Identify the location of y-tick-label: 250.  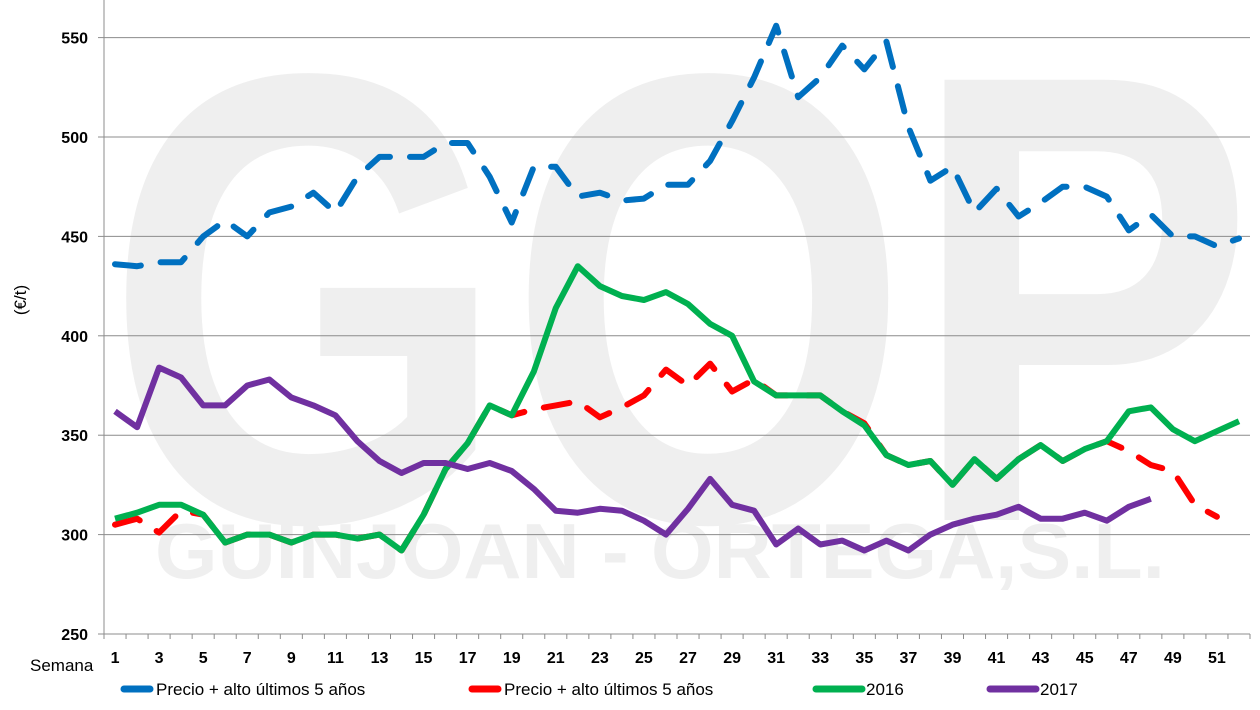
(74, 635).